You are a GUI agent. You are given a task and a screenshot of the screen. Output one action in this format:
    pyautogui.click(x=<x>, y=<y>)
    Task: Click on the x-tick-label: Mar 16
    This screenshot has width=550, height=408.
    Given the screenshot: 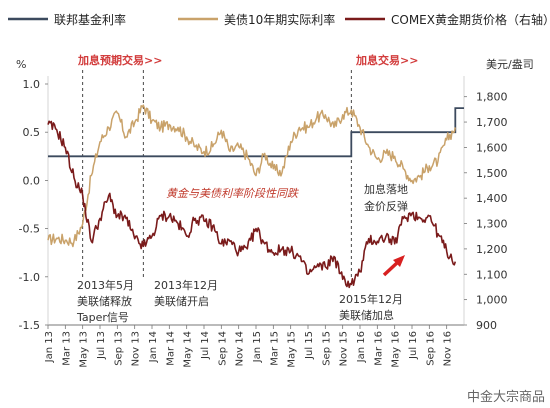 What is the action you would take?
    pyautogui.click(x=378, y=348)
    